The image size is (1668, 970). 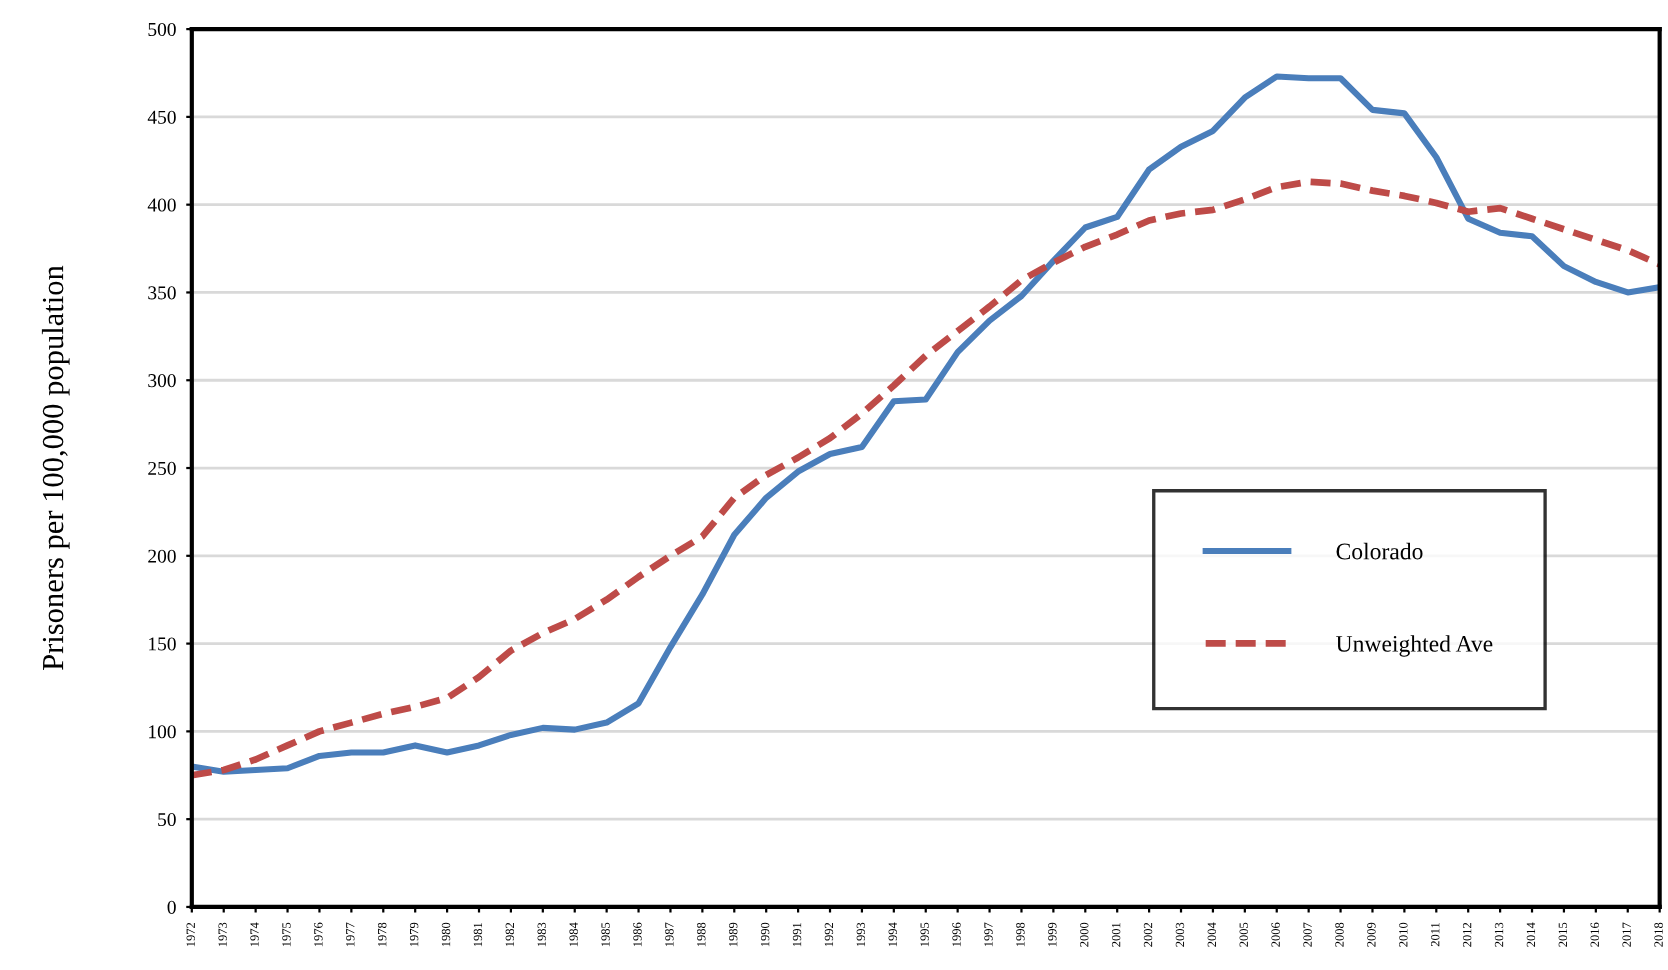 What do you see at coordinates (162, 293) in the screenshot?
I see `y-tick-label: 350` at bounding box center [162, 293].